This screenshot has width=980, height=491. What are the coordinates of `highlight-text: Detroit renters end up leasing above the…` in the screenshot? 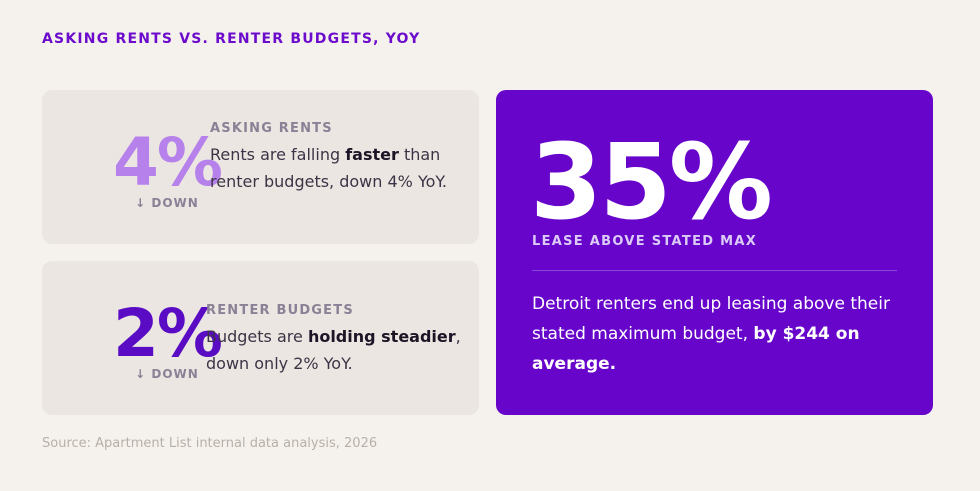 It's located at (717, 334).